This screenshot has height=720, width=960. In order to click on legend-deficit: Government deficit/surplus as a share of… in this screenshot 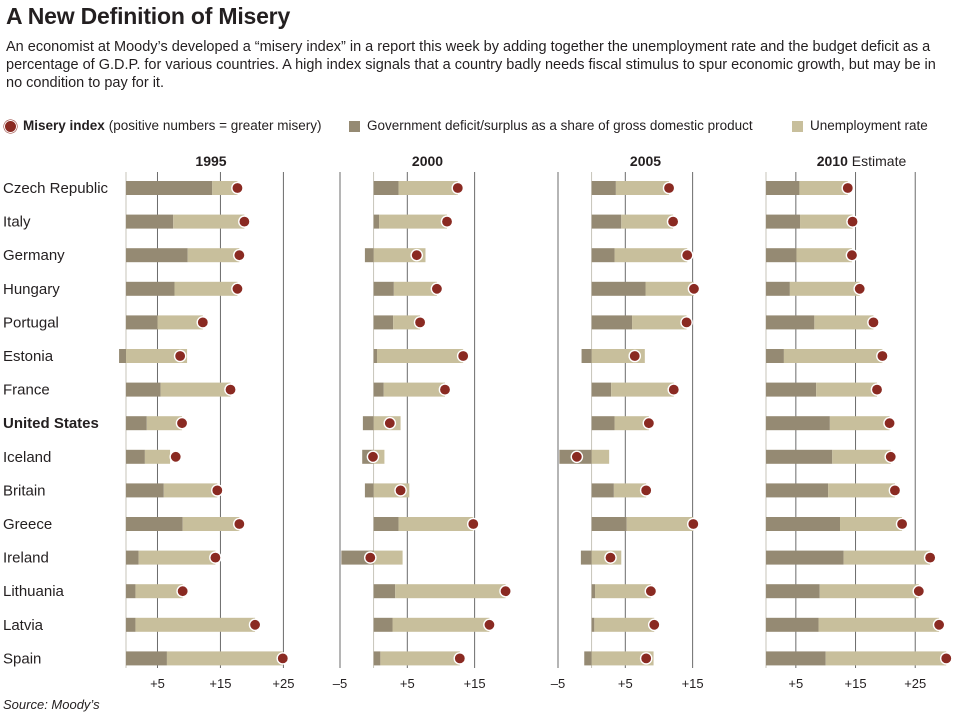, I will do `click(551, 126)`.